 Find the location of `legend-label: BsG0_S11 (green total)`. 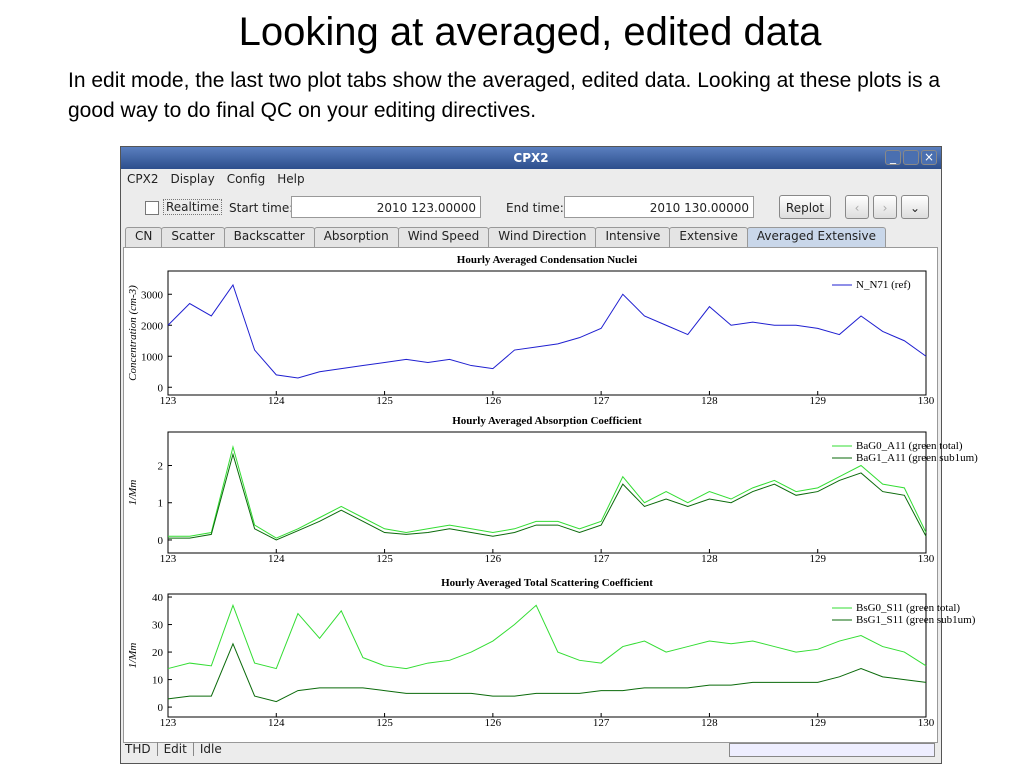

legend-label: BsG0_S11 (green total) is located at coordinates (908, 608).